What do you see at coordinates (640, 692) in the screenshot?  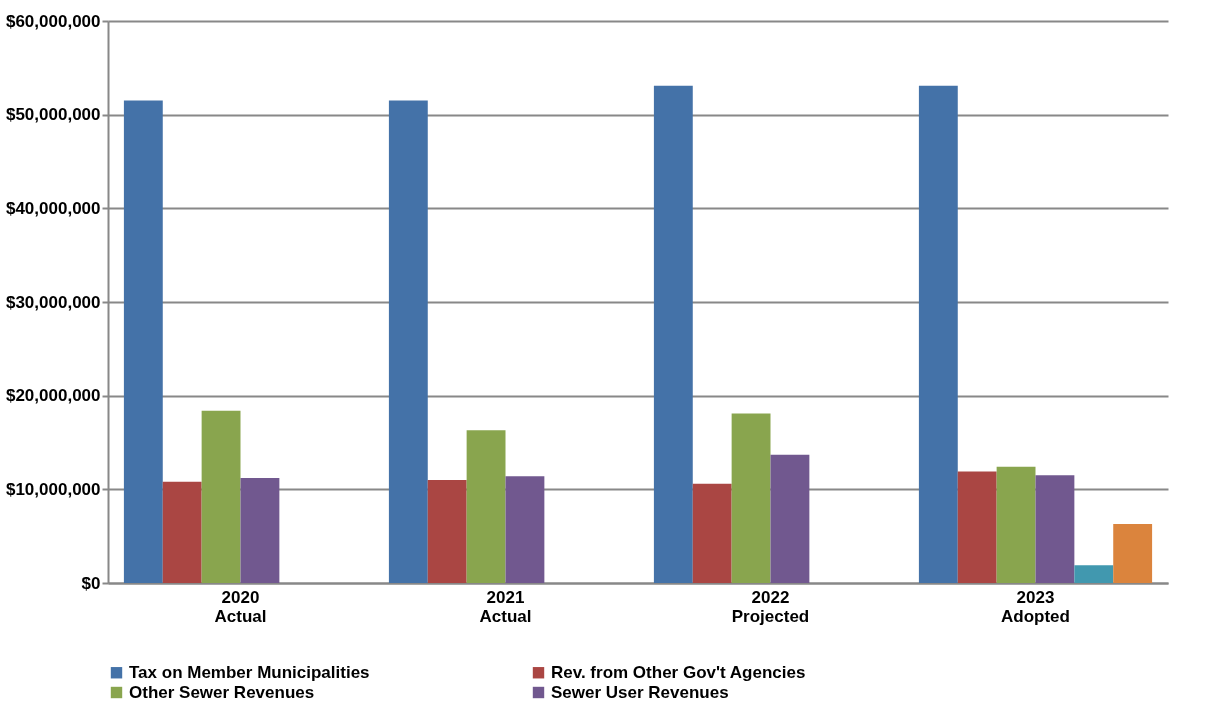 I see `legend-label: Sewer User Revenues` at bounding box center [640, 692].